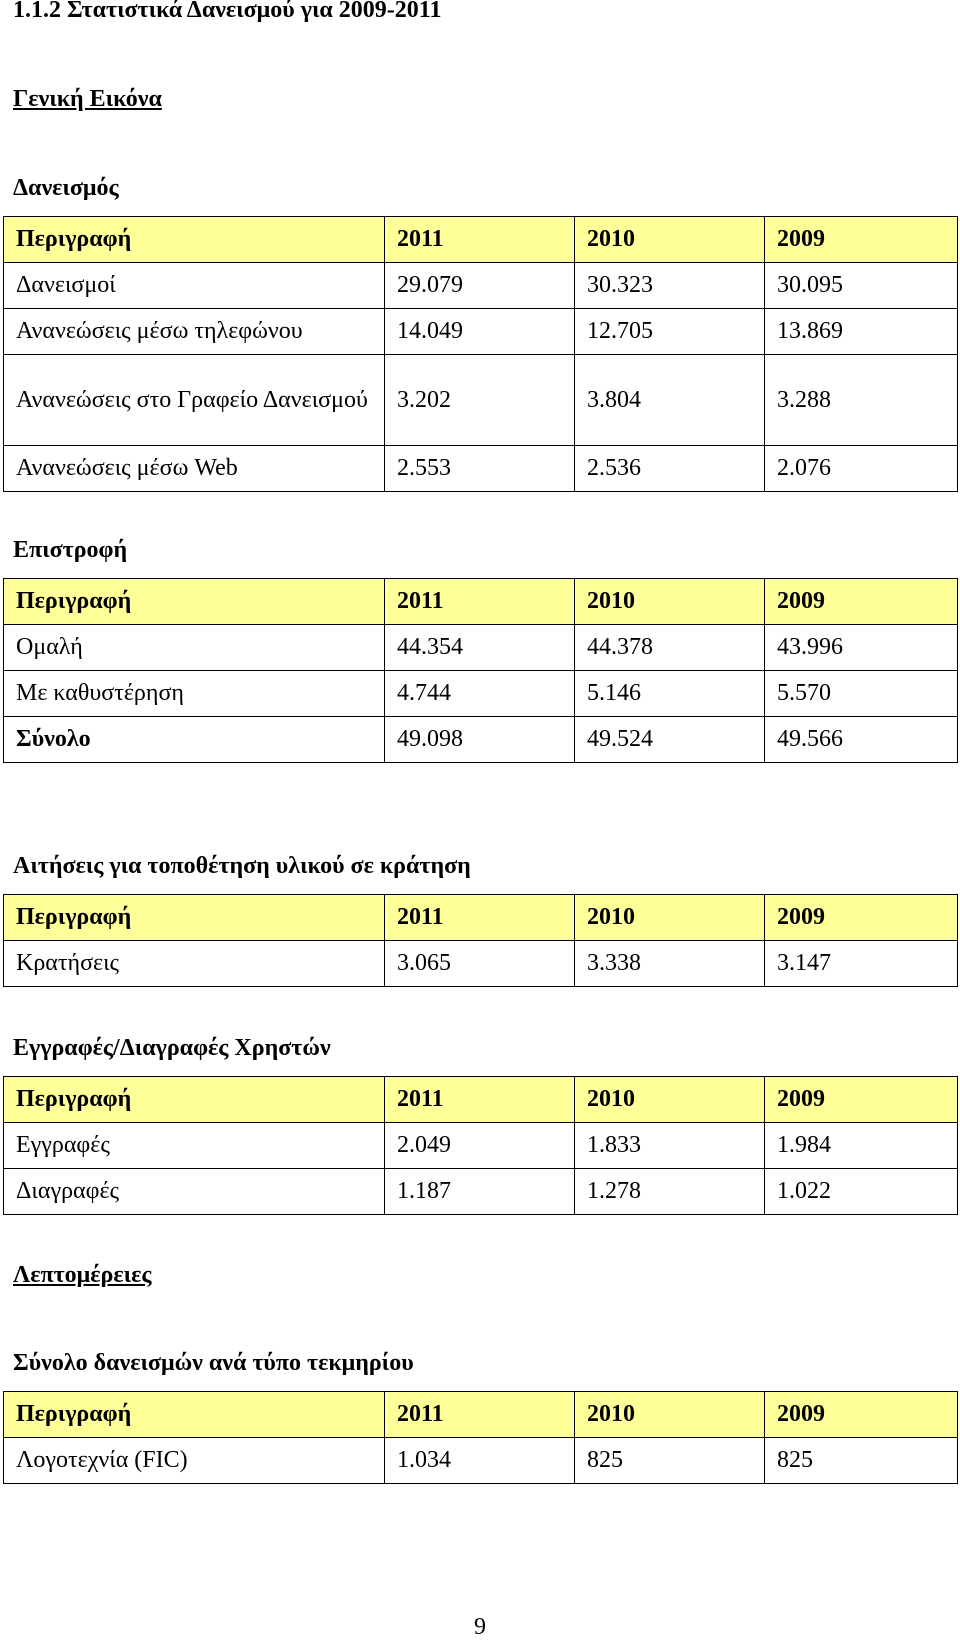 The image size is (960, 1641). I want to click on cell-2011: 3.202, so click(479, 400).